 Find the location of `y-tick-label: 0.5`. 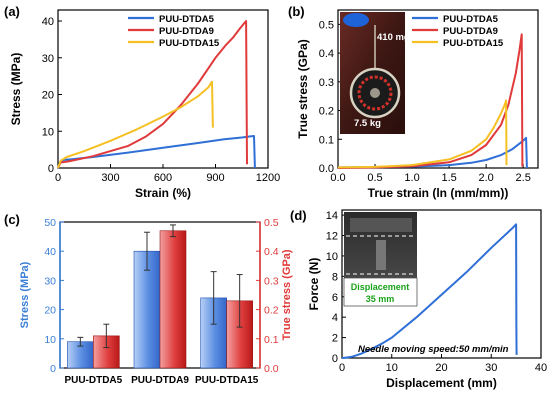

y-tick-label: 0.5 is located at coordinates (326, 25).